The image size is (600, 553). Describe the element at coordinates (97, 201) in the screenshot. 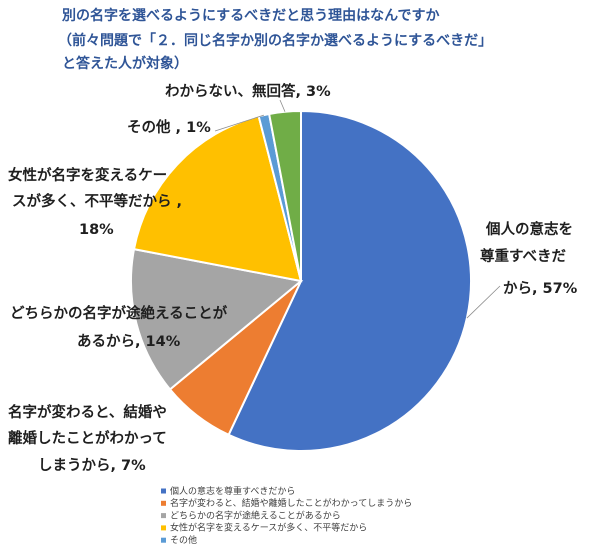

I see `data-label-3-1: スが多く、不平等だから ,` at that location.